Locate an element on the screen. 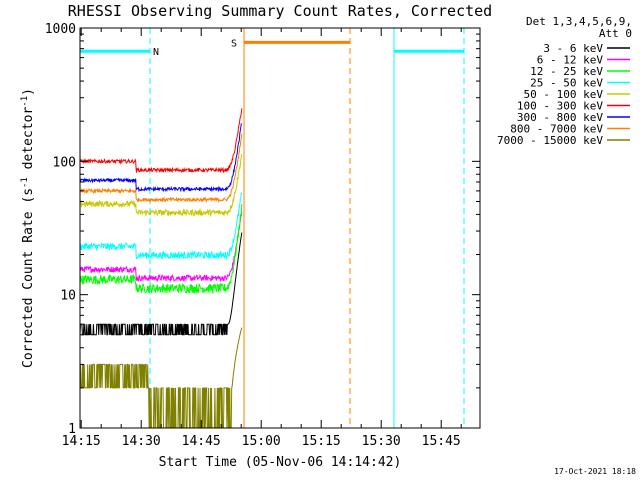  y-tick-label: 100 is located at coordinates (64, 162).